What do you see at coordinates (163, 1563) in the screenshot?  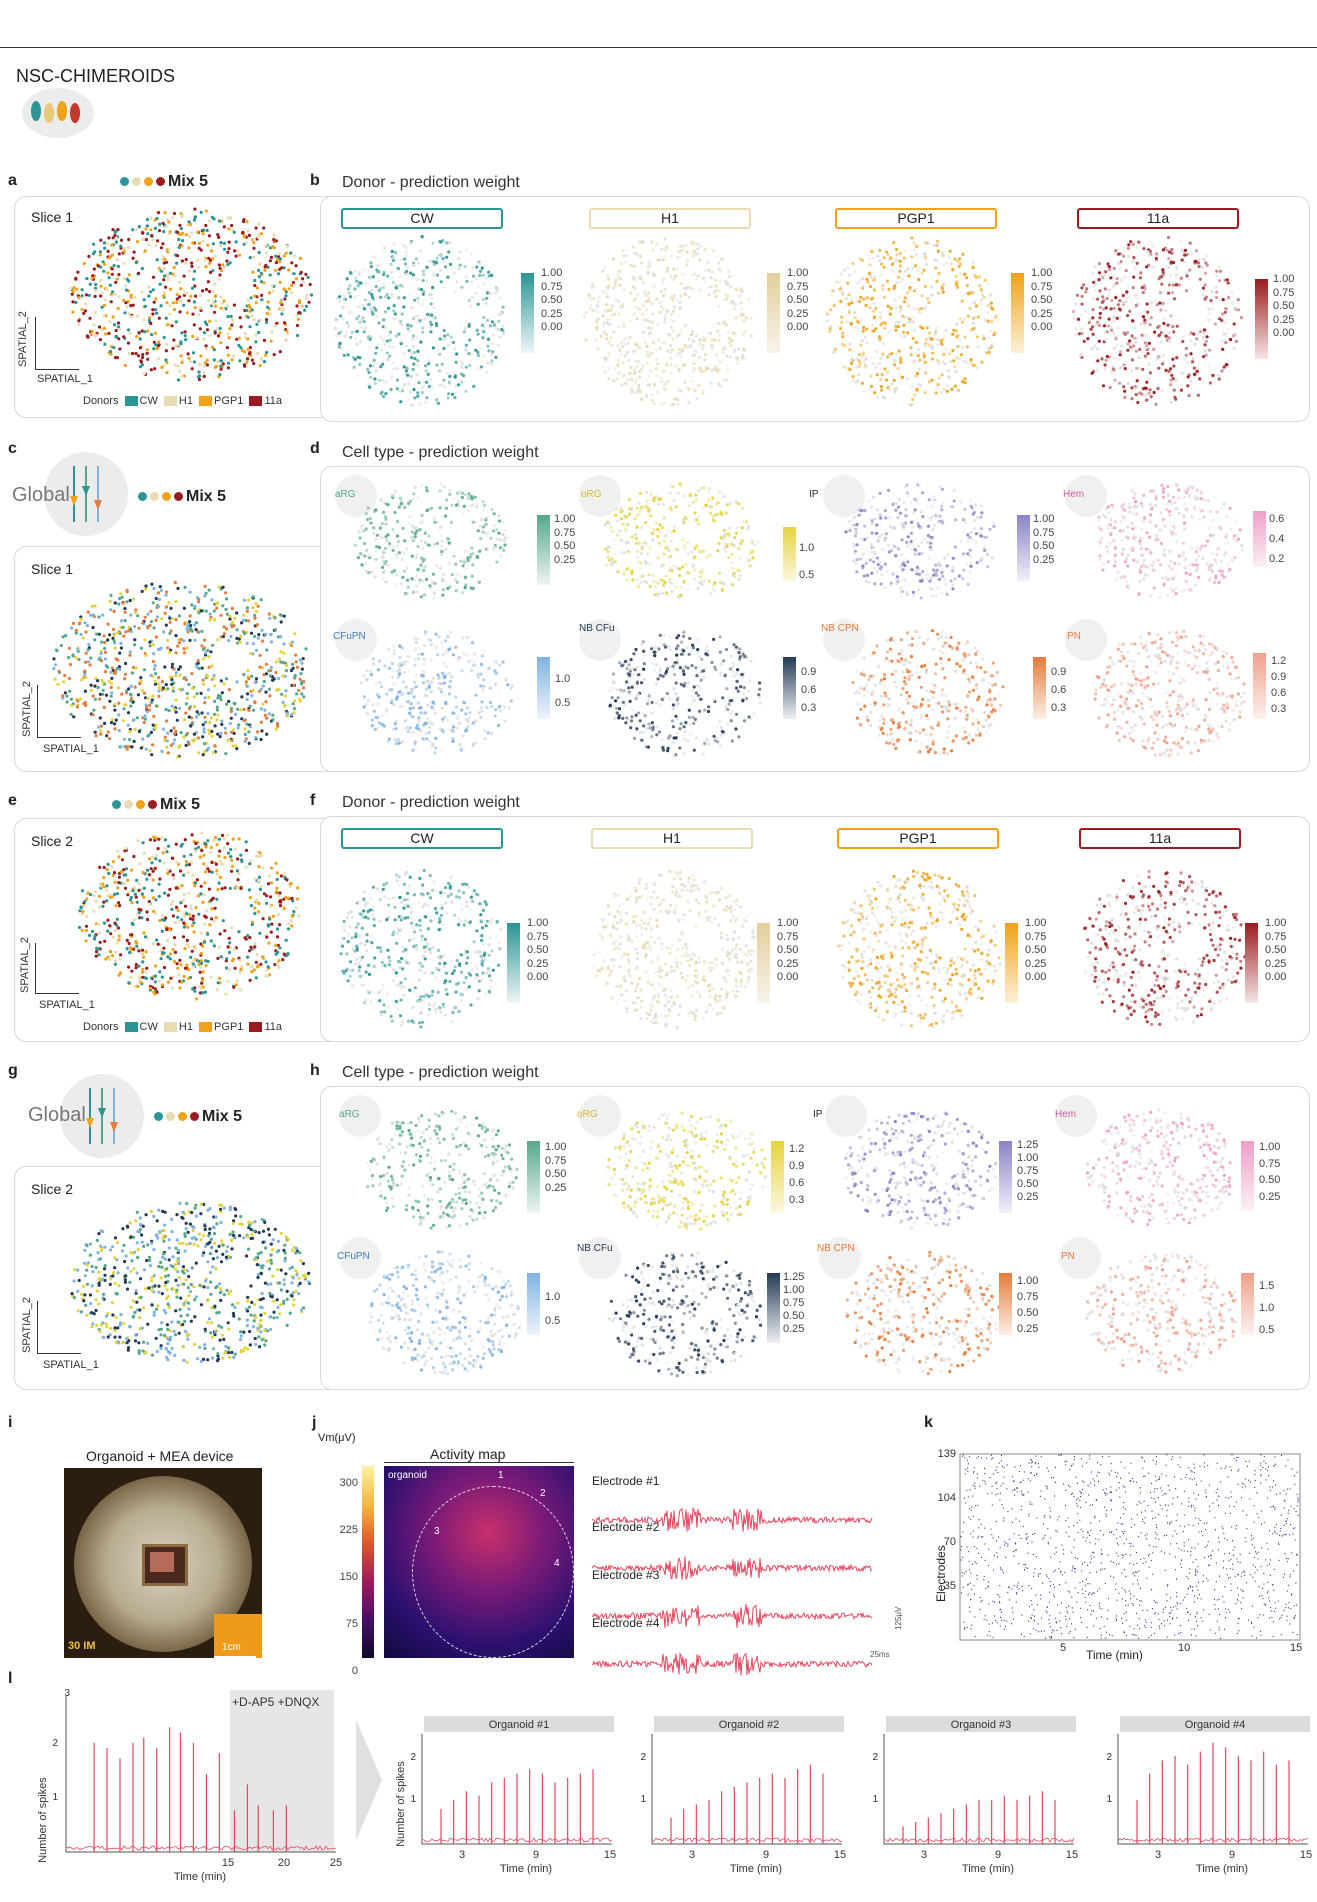 I see `mea-device-photo: 30 IM 1cm` at bounding box center [163, 1563].